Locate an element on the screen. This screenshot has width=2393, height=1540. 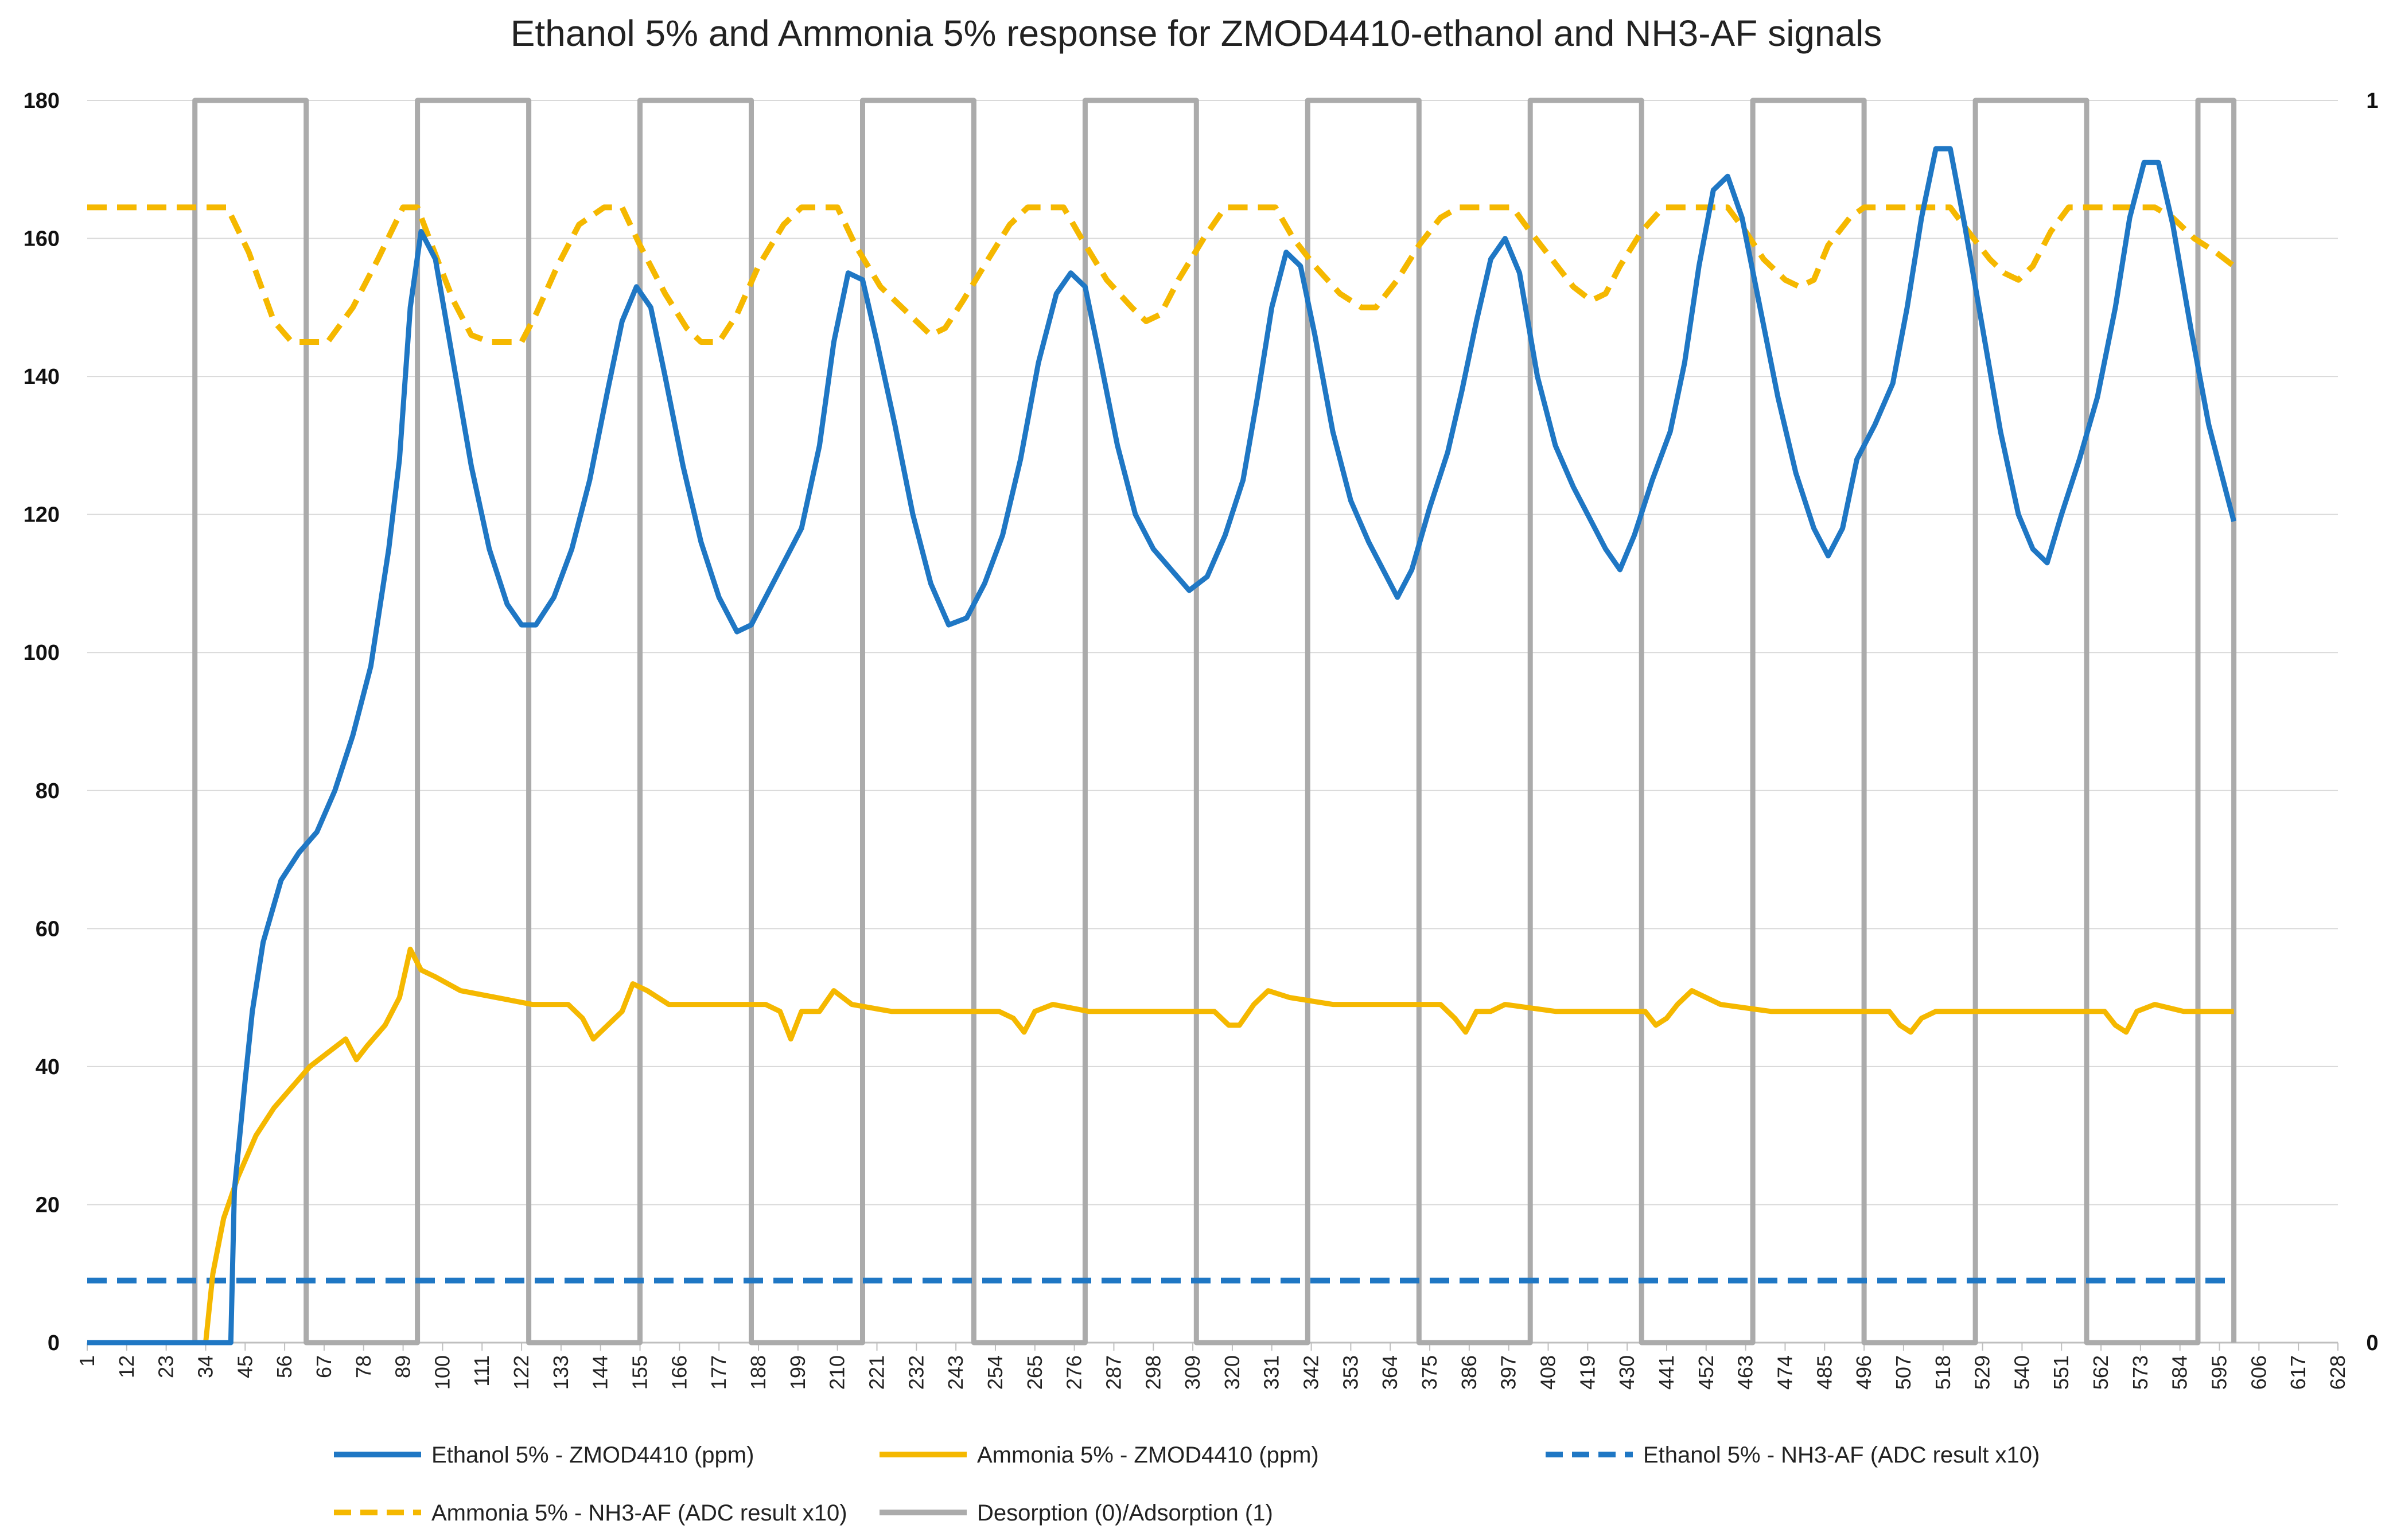
y-tick-label: 140 is located at coordinates (42, 377).